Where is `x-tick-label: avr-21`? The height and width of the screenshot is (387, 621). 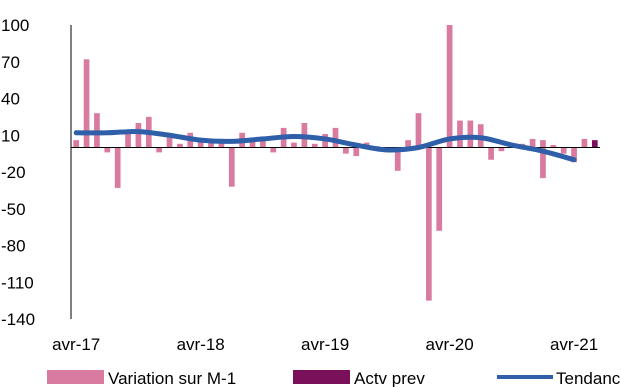
x-tick-label: avr-21 is located at coordinates (574, 344).